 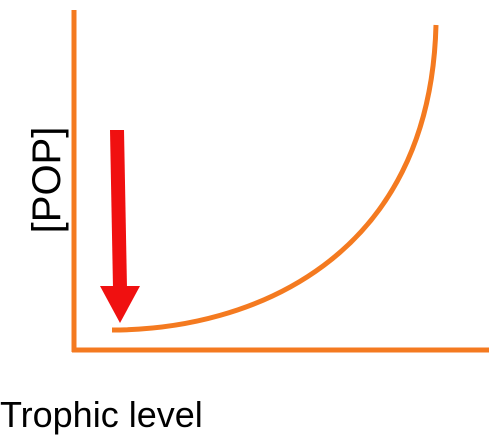 What do you see at coordinates (101, 414) in the screenshot?
I see `x-axis-label: Trophic level` at bounding box center [101, 414].